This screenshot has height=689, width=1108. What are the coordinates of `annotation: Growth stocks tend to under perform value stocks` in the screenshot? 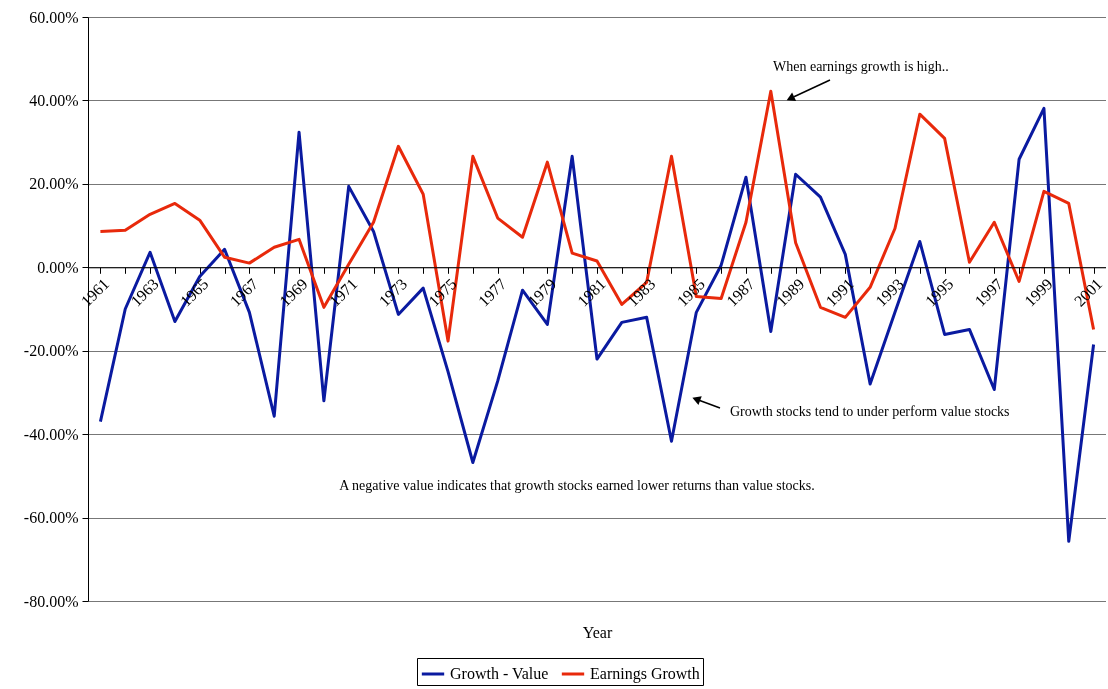 It's located at (870, 411).